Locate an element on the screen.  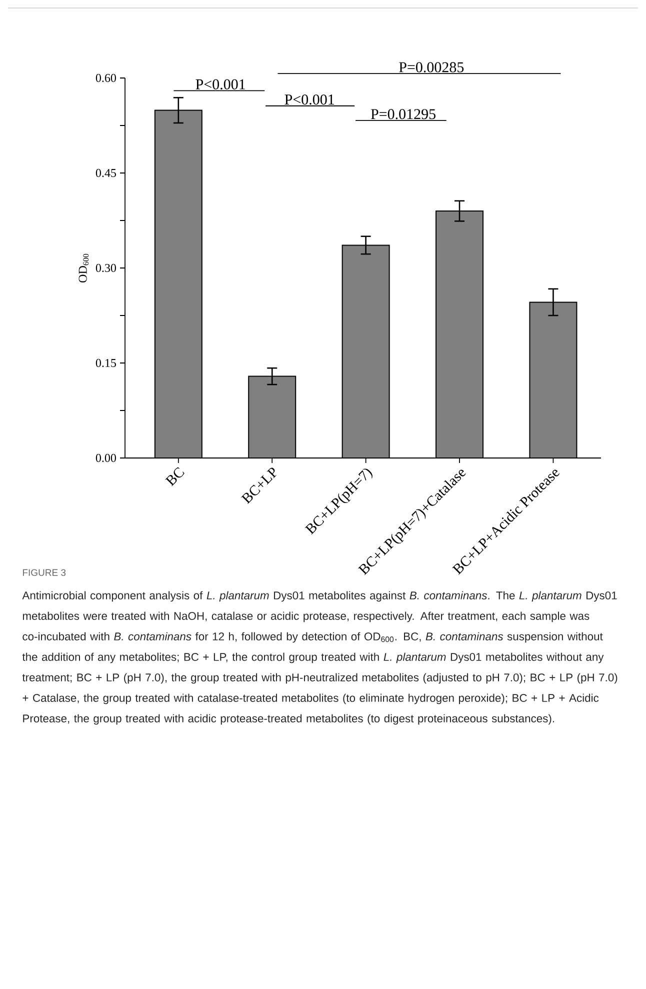
y-tick-label: 0.00 is located at coordinates (106, 458).